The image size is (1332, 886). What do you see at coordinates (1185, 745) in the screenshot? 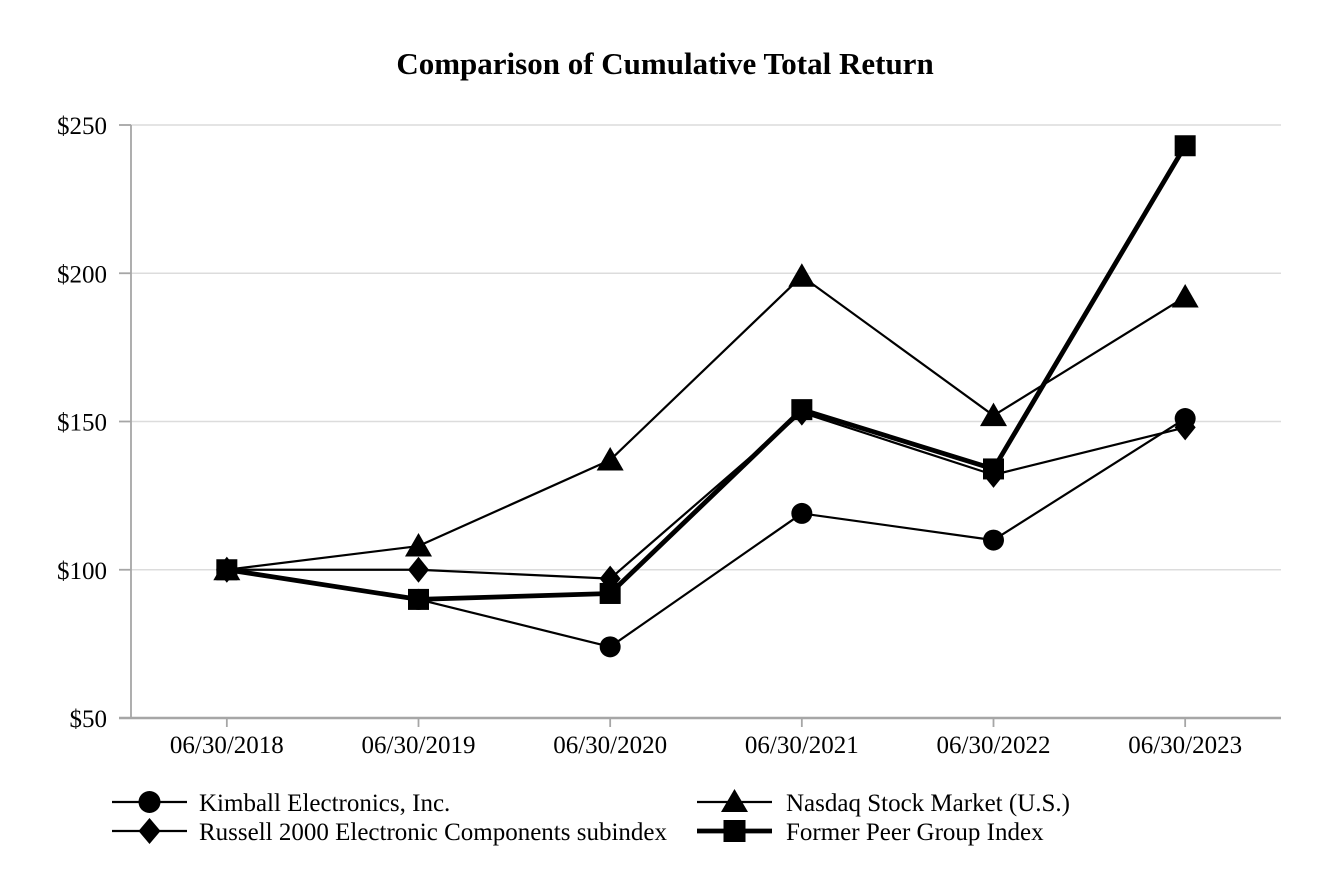
I see `x-tick-label: 06/30/2023` at bounding box center [1185, 745].